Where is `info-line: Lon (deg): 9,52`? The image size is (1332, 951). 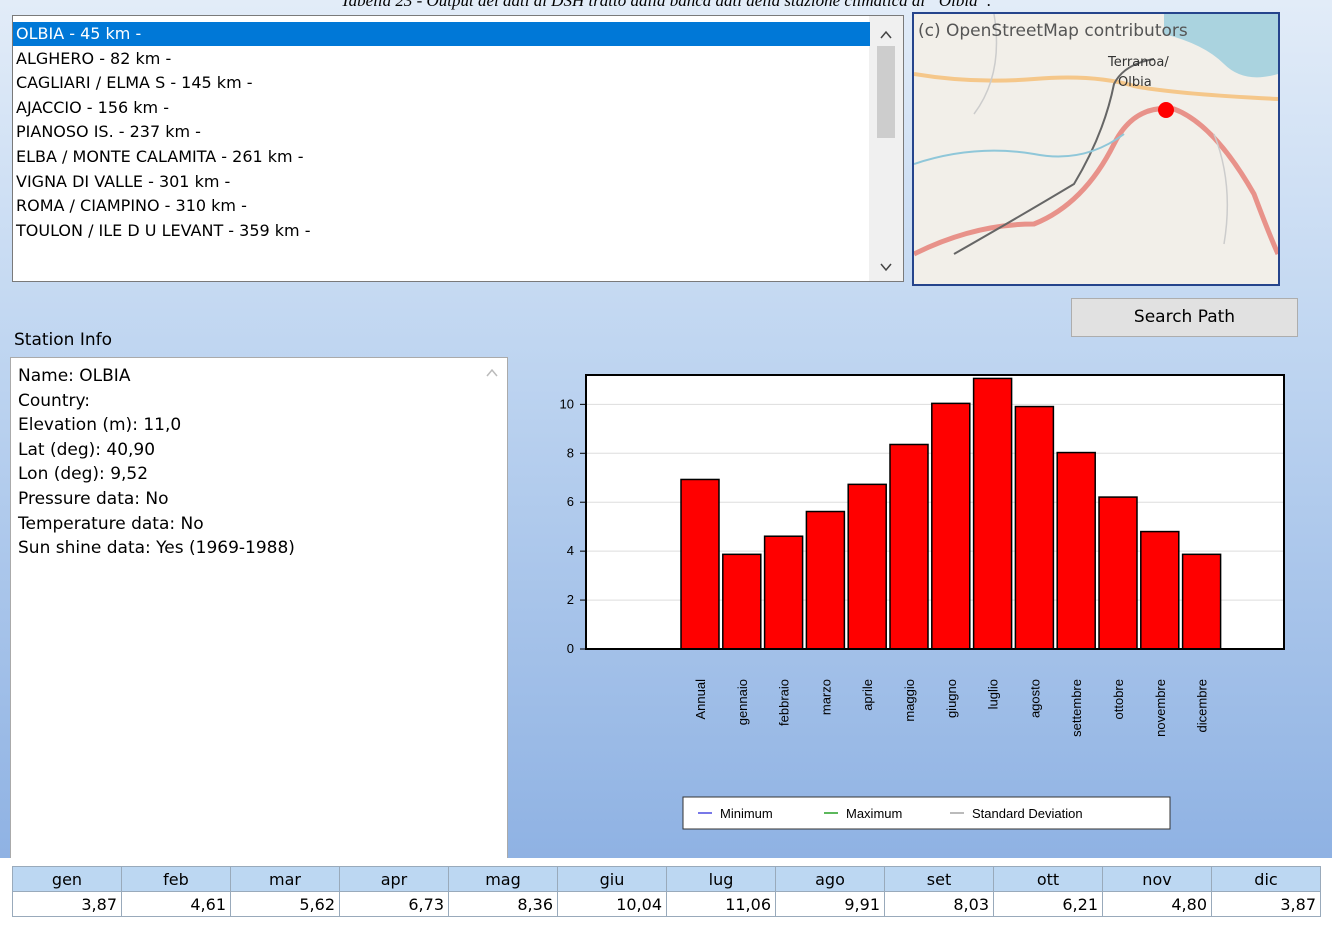 info-line: Lon (deg): 9,52 is located at coordinates (83, 474).